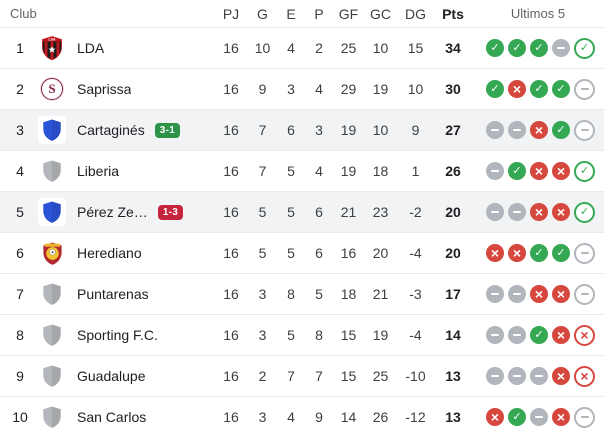  I want to click on table-row: 10 San Carlos 16 3 4 9 14 26 -12 13 × ✓ ×, so click(302, 416).